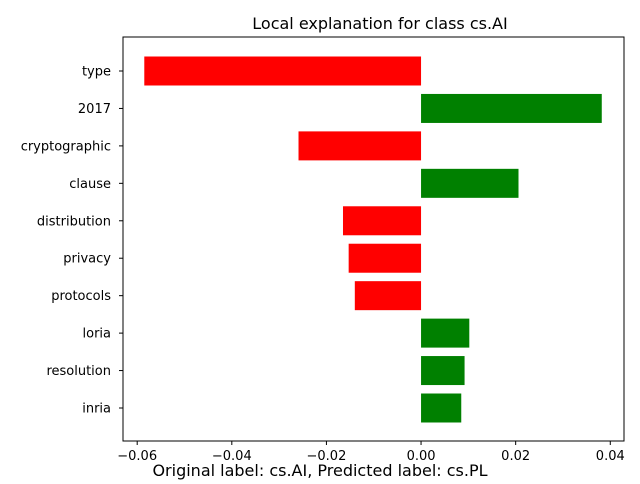  I want to click on x-tick-label: −0.06, so click(137, 456).